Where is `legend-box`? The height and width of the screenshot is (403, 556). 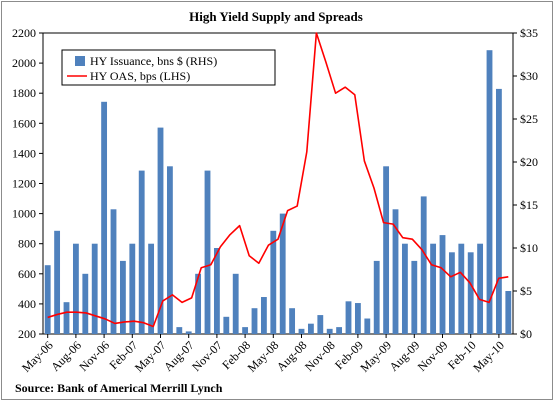 legend-box is located at coordinates (168, 67).